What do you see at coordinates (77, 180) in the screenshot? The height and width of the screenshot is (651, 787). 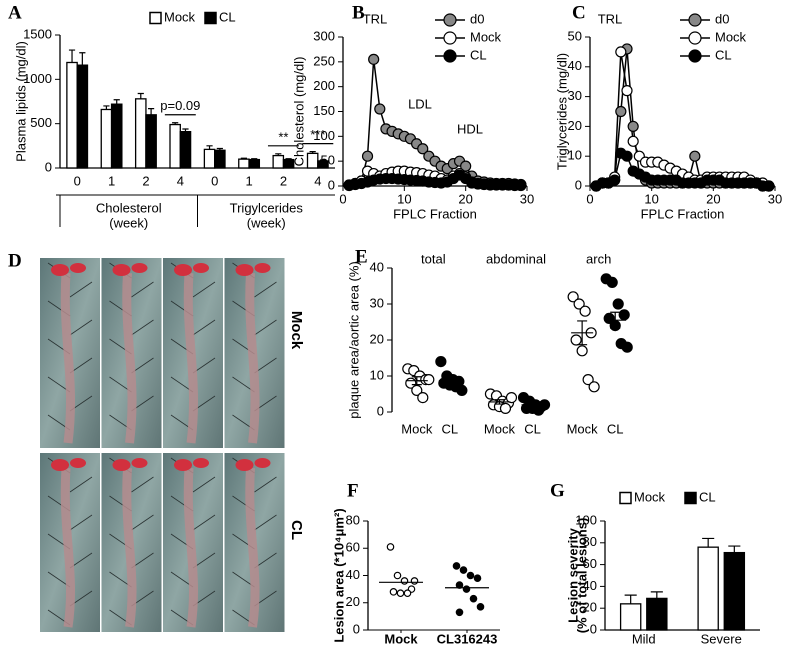 I see `x-tick-label: 0` at bounding box center [77, 180].